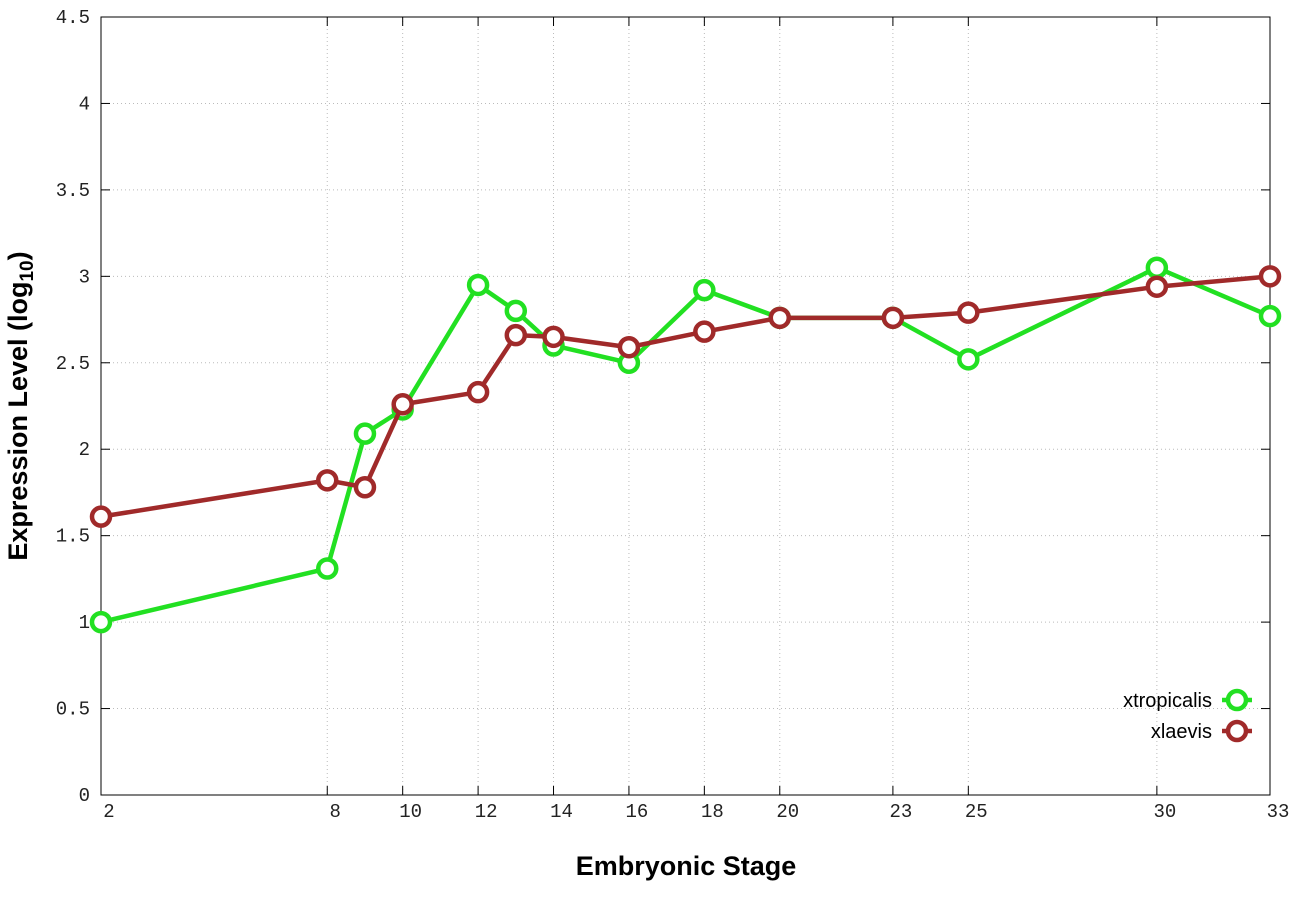 This screenshot has height=907, width=1296. I want to click on legend-label: xlaevis, so click(1181, 732).